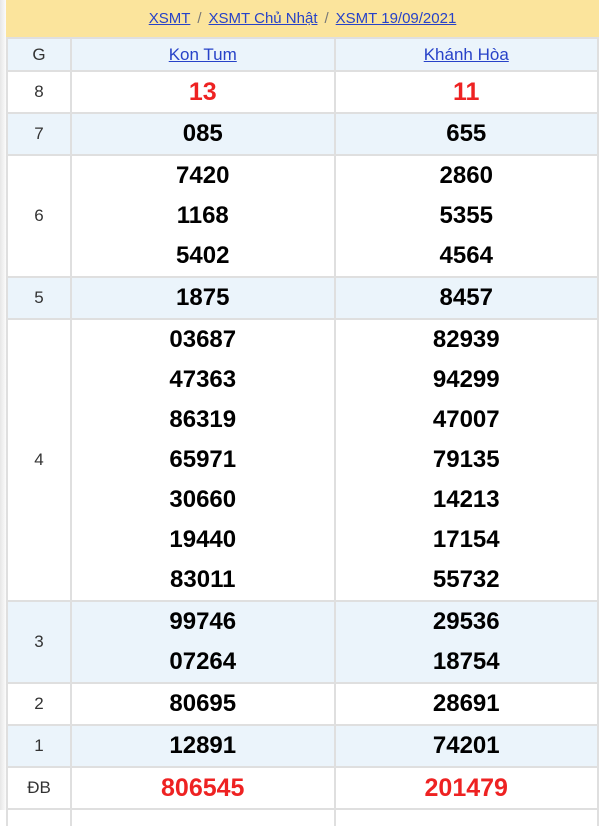 The width and height of the screenshot is (602, 826). Describe the element at coordinates (203, 419) in the screenshot. I see `result-number: 86319` at that location.